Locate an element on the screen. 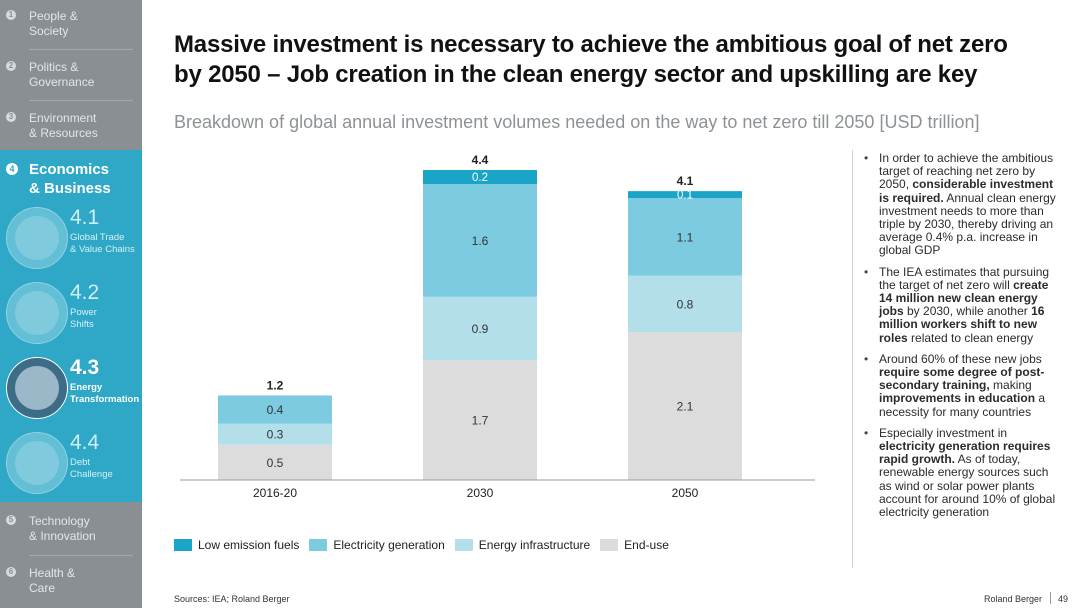  bullet-emphasis: improvements in education is located at coordinates (957, 398).